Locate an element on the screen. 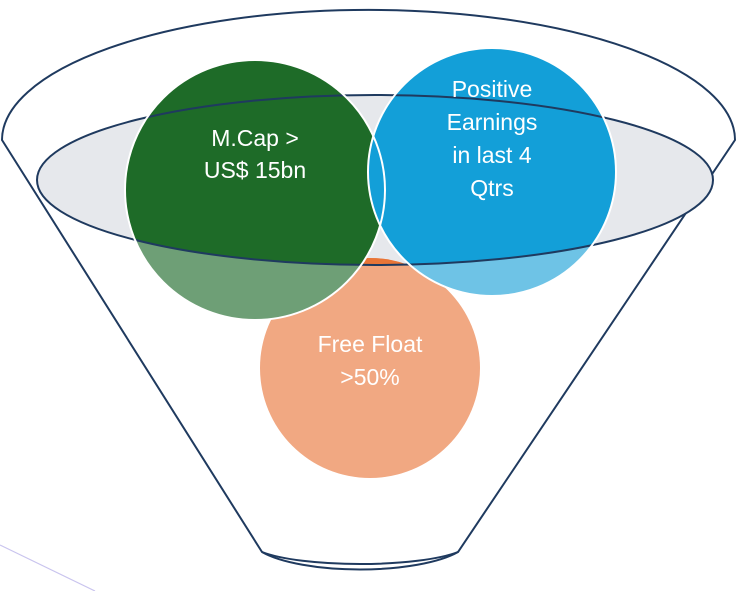 The width and height of the screenshot is (737, 591). node-label: M.Cap > is located at coordinates (255, 138).